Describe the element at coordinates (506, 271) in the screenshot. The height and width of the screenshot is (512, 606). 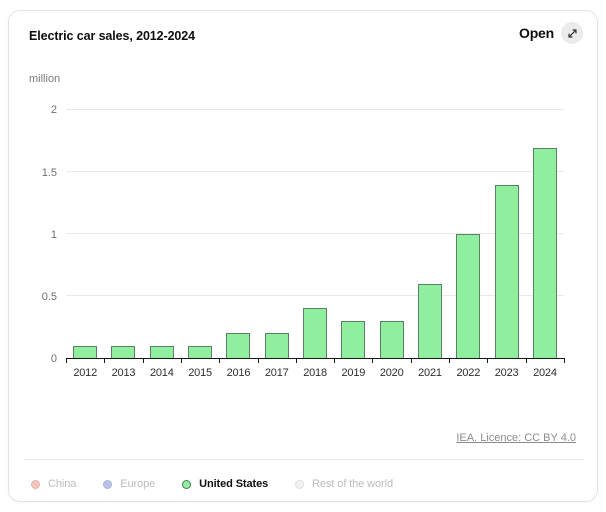
I see `bar-2023` at that location.